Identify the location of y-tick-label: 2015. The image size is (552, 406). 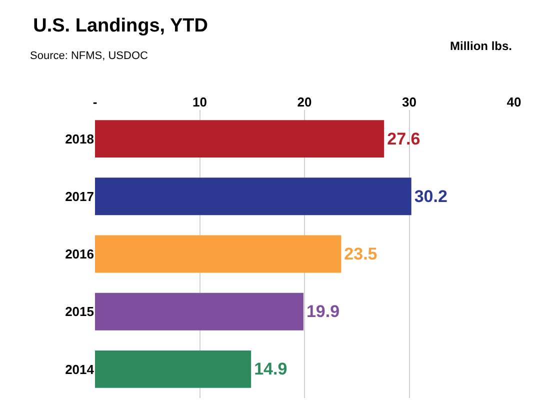
(79, 312).